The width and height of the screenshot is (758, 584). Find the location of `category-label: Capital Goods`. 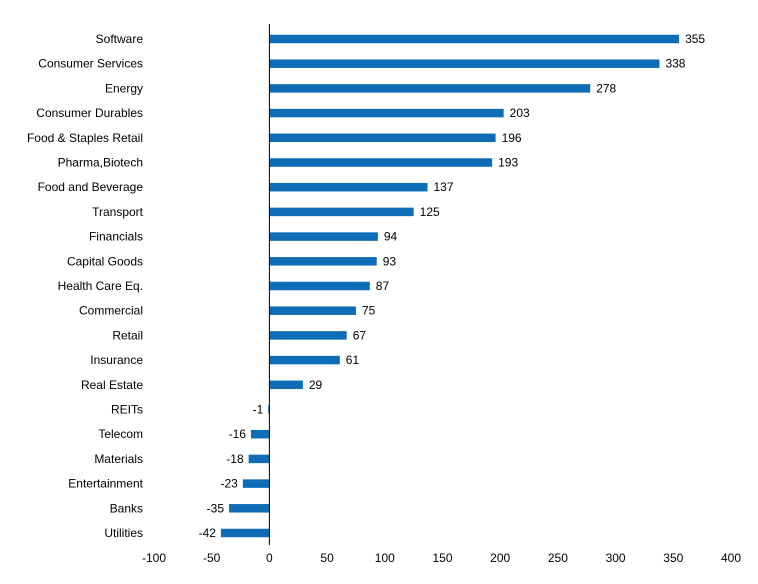

category-label: Capital Goods is located at coordinates (105, 261).